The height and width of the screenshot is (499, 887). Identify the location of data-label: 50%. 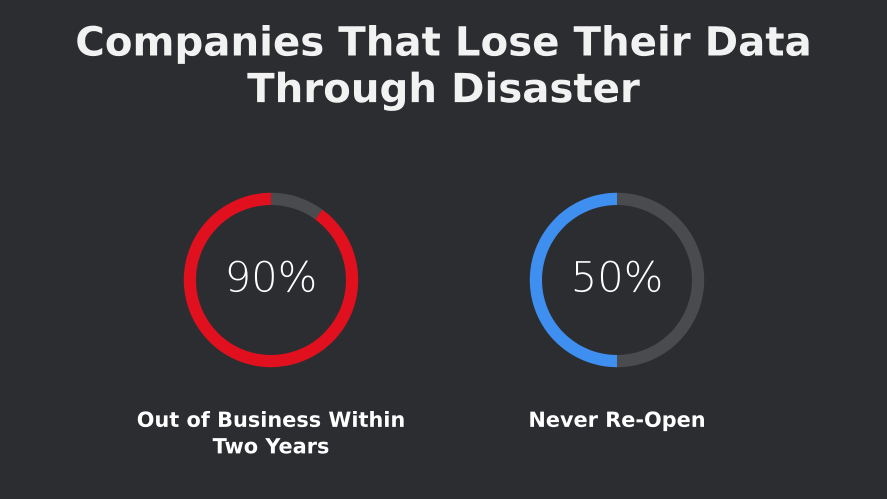
(617, 276).